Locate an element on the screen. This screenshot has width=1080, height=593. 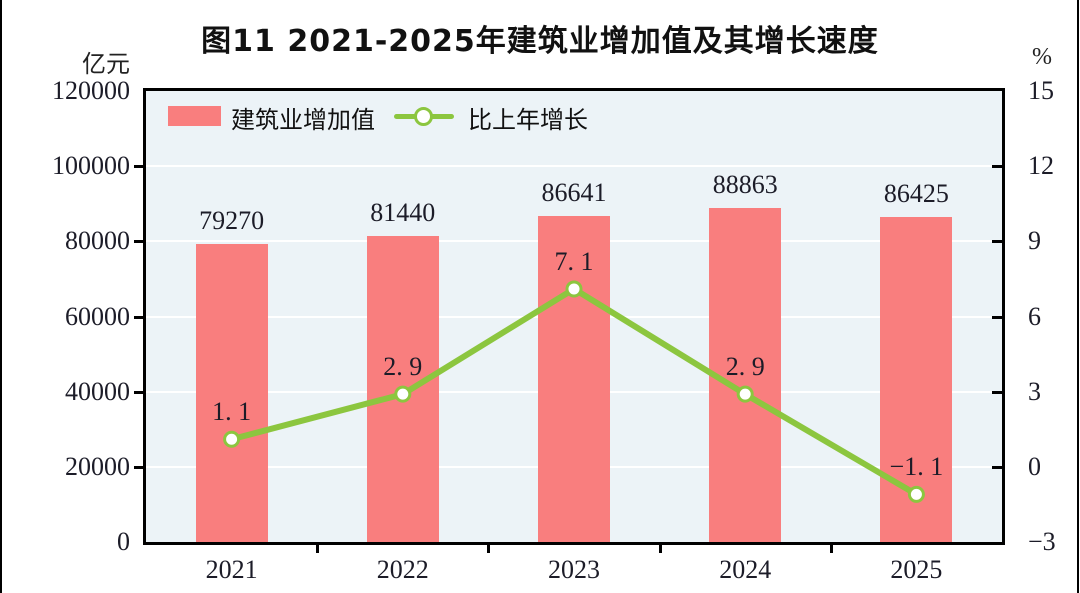
x-axis-label: 2025 is located at coordinates (916, 569).